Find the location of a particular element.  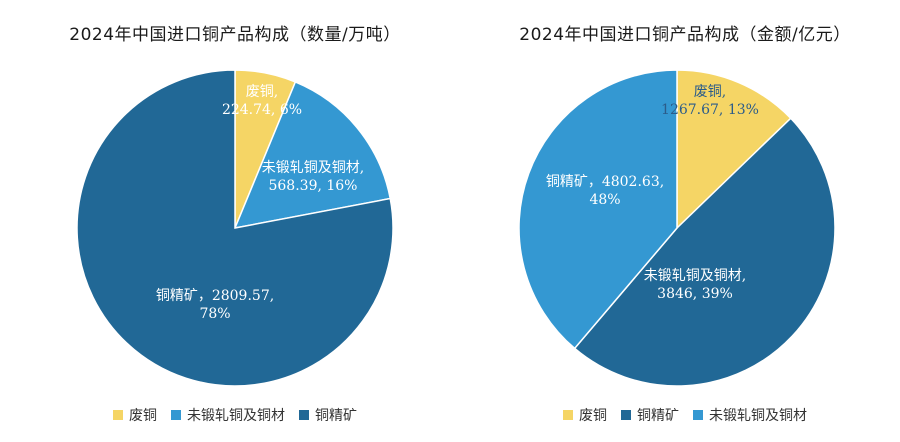

chart-title: 2024年中国进口铜产品构成（数量/万吨） is located at coordinates (235, 35).